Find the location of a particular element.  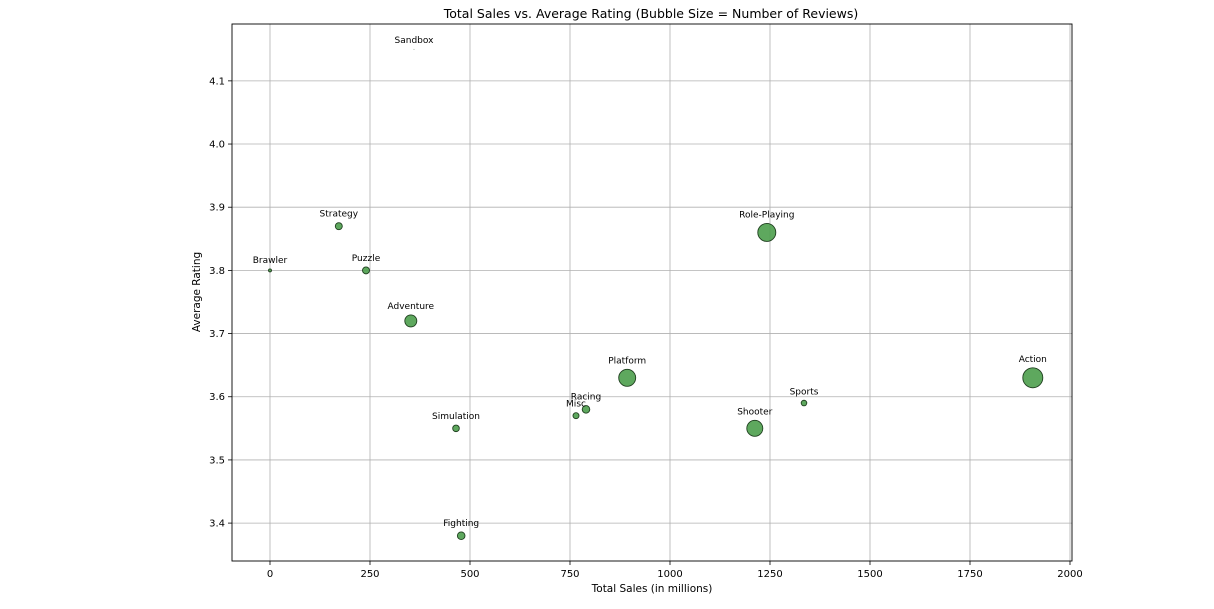

bubble-label-adventure: Adventure is located at coordinates (411, 307).